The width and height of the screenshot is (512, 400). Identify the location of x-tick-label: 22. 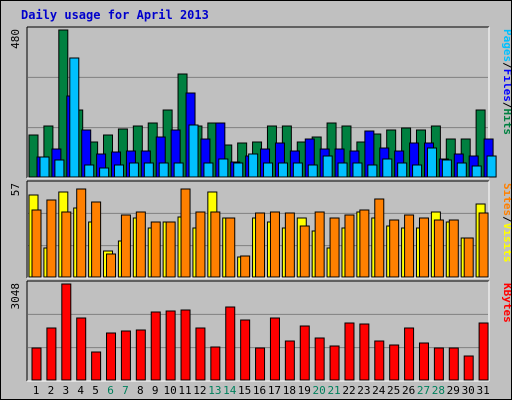
(348, 390).